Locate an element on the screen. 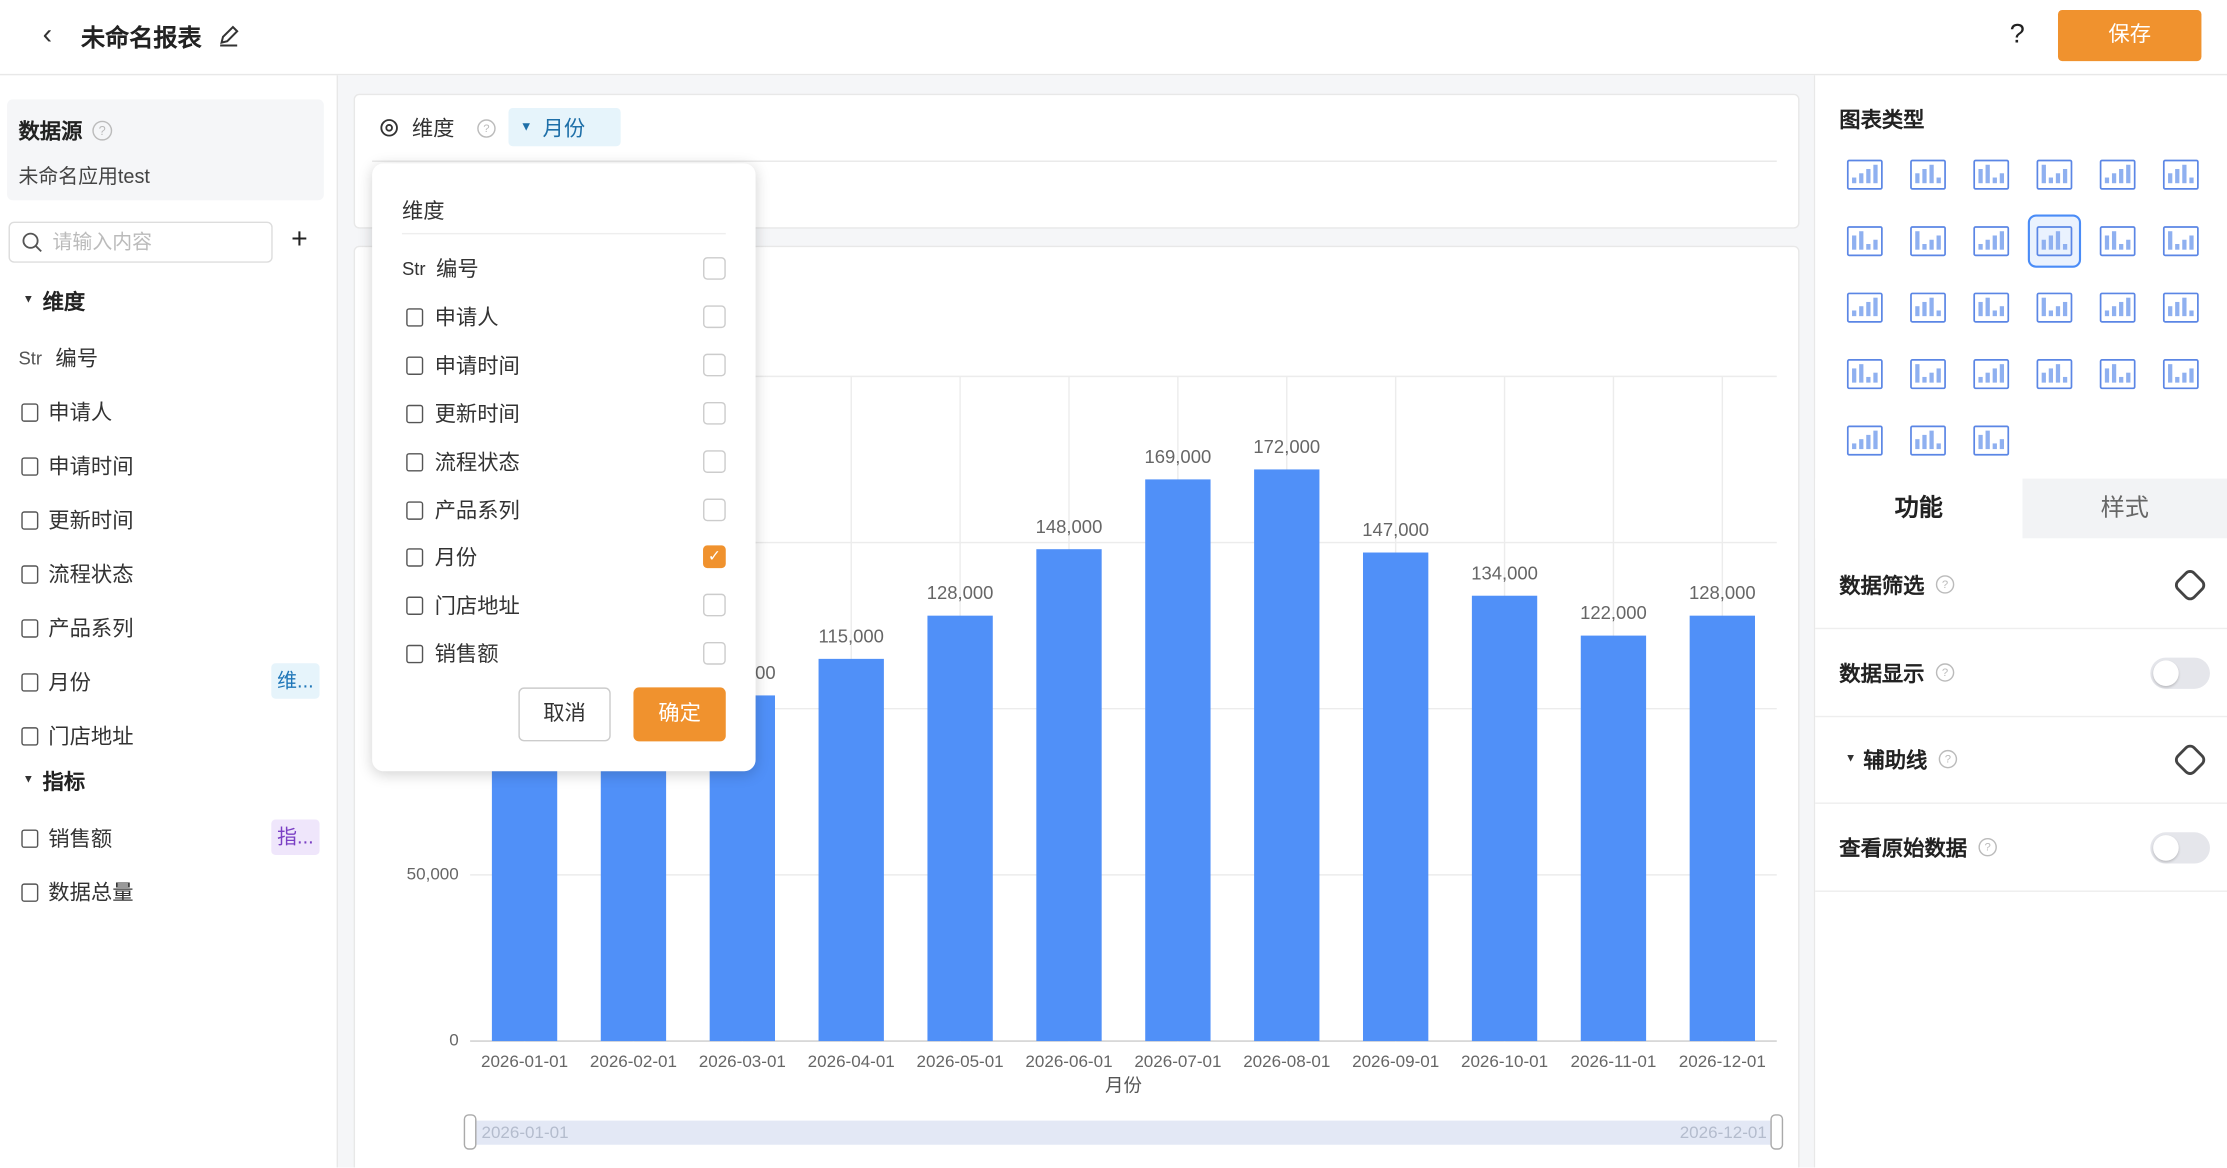 The image size is (2227, 1168). x-tick-label: 2026-03-01 is located at coordinates (742, 1061).